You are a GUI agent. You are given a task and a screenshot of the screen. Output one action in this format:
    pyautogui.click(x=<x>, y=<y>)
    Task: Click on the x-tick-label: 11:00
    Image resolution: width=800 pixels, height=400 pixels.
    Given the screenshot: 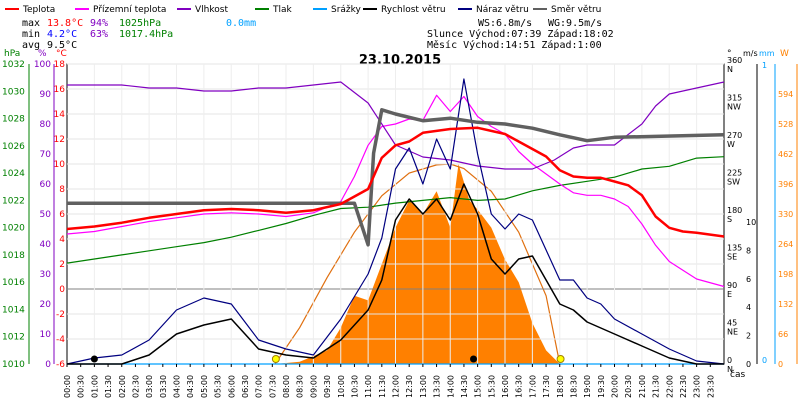 What is the action you would take?
    pyautogui.click(x=368, y=386)
    